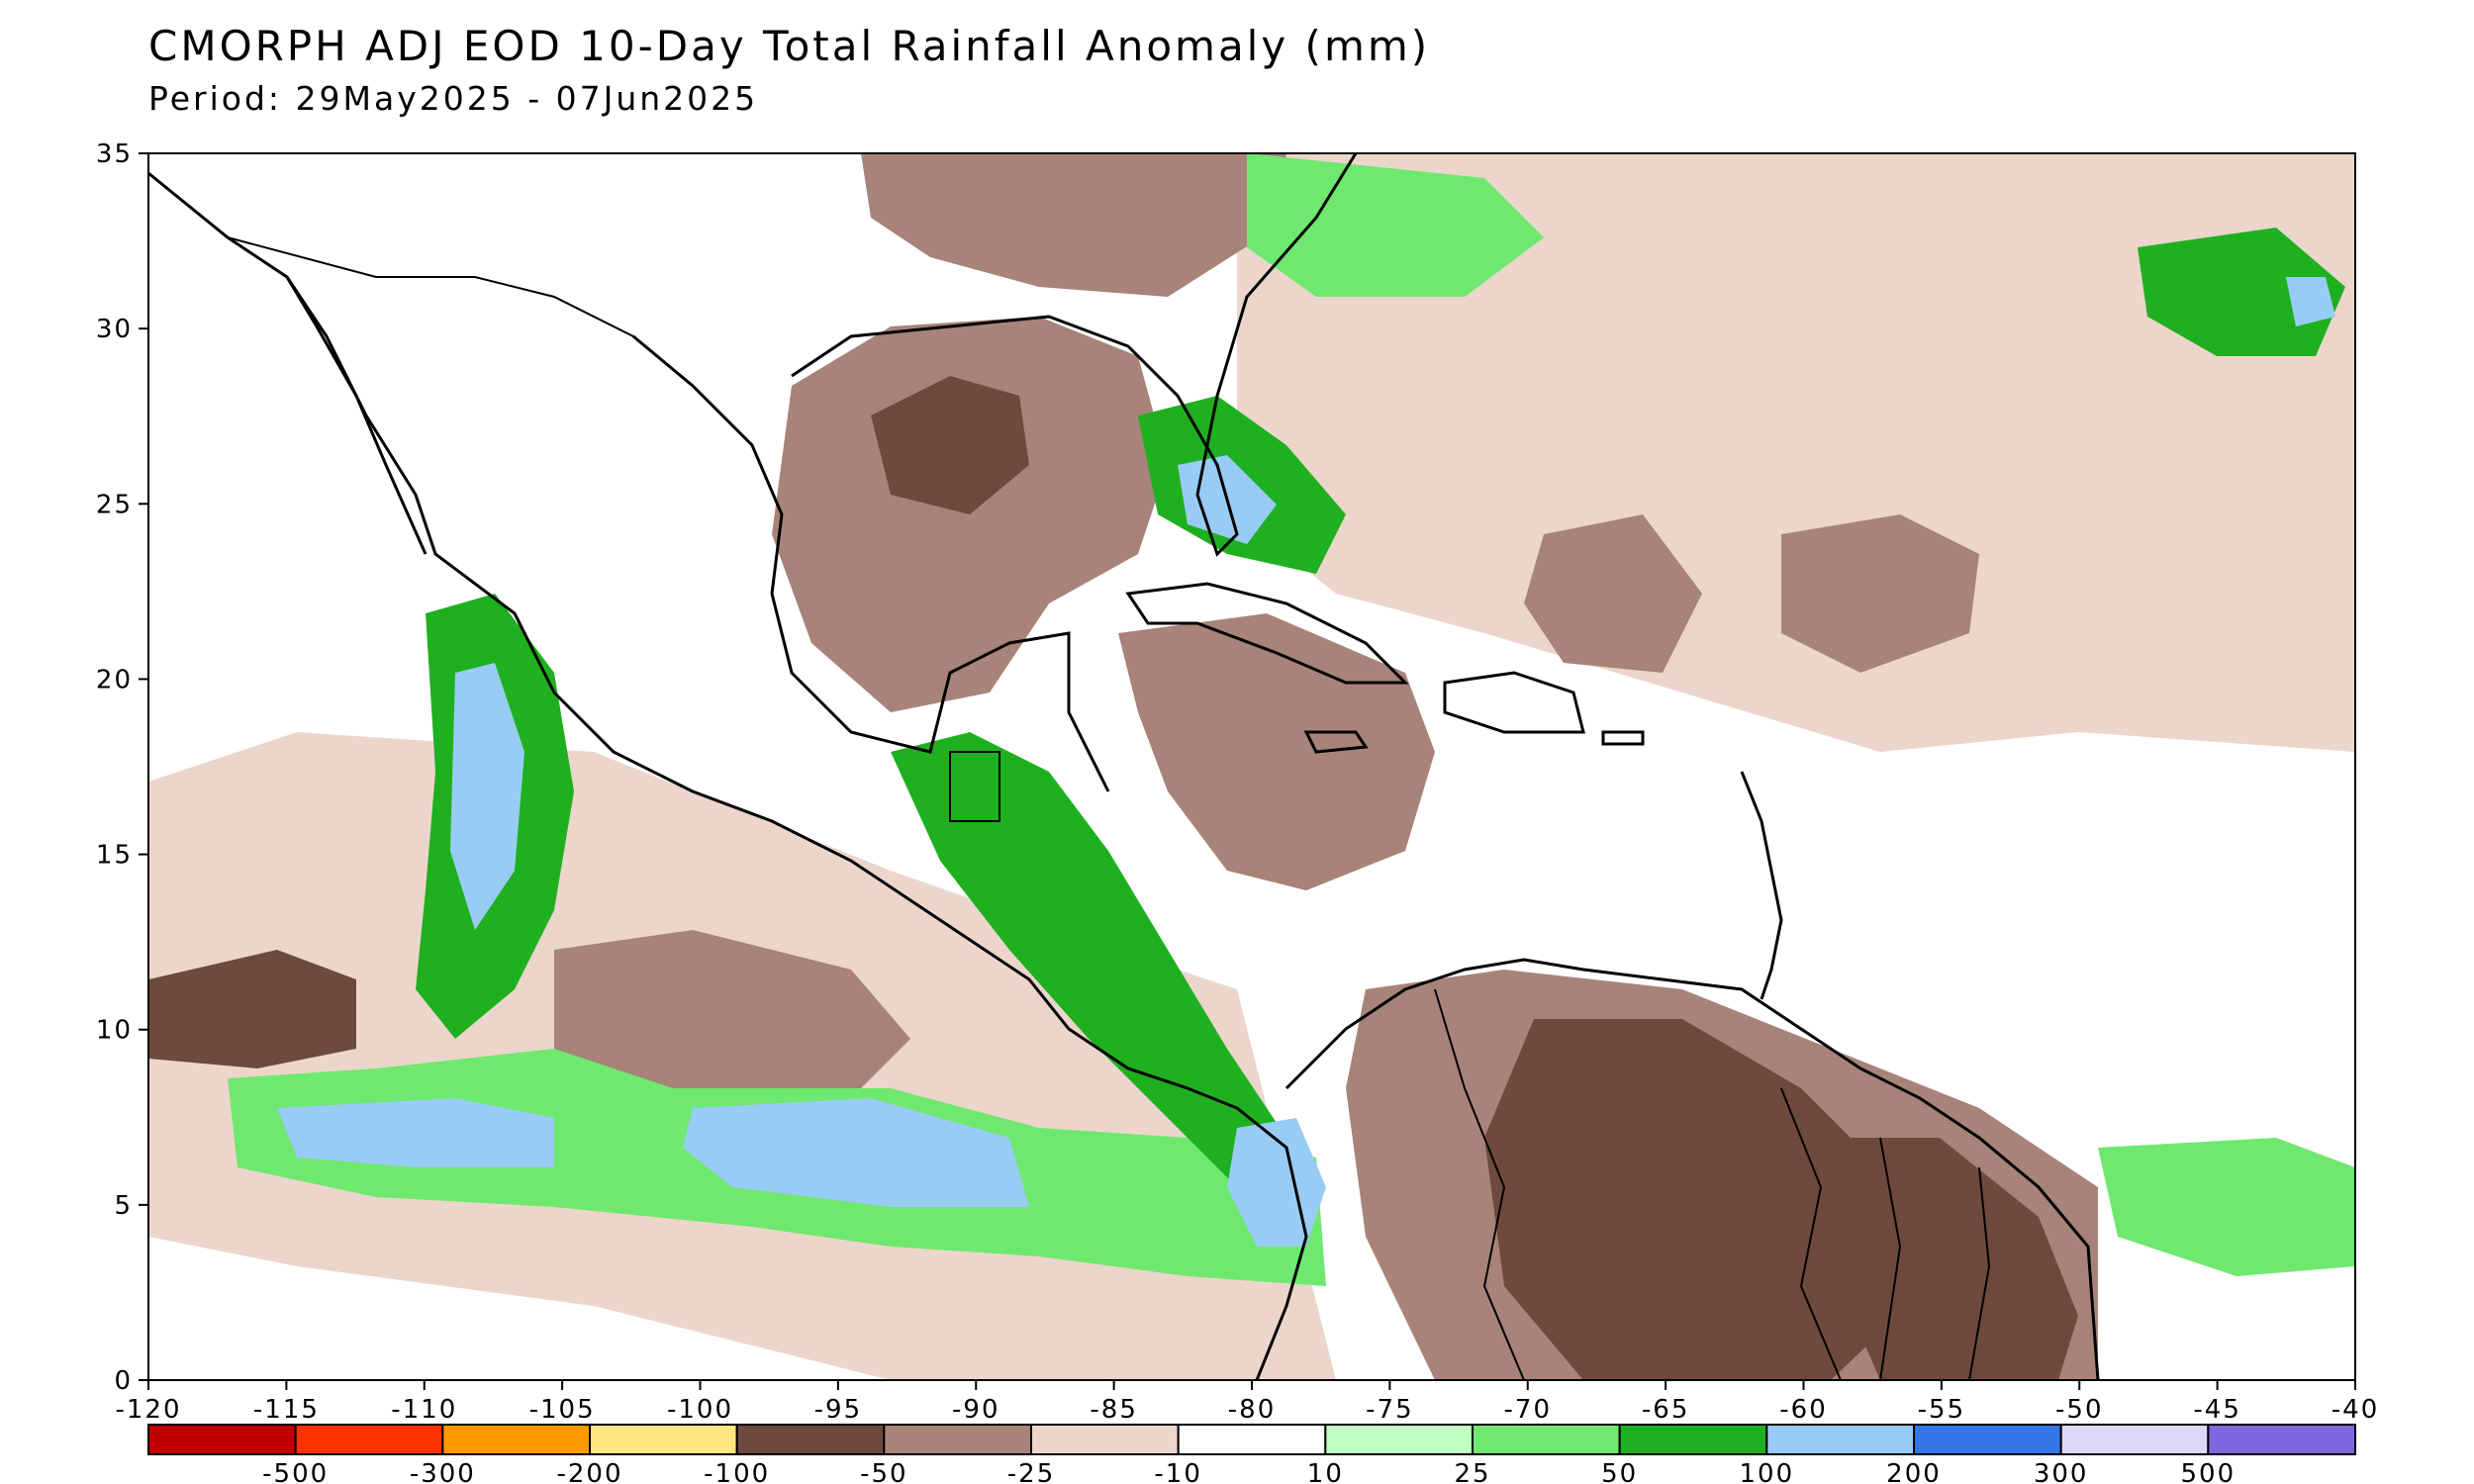  Describe the element at coordinates (1707, 1199) in the screenshot. I see `dry-south-america-core` at that location.